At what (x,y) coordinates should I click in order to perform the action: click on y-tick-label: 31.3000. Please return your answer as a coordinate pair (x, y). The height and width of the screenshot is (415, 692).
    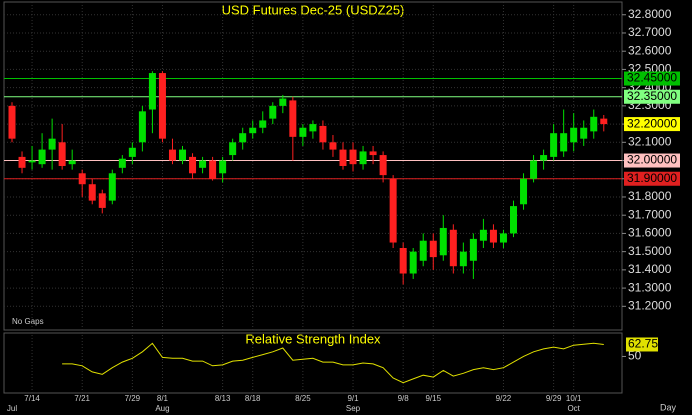
    Looking at the image, I should click on (650, 287).